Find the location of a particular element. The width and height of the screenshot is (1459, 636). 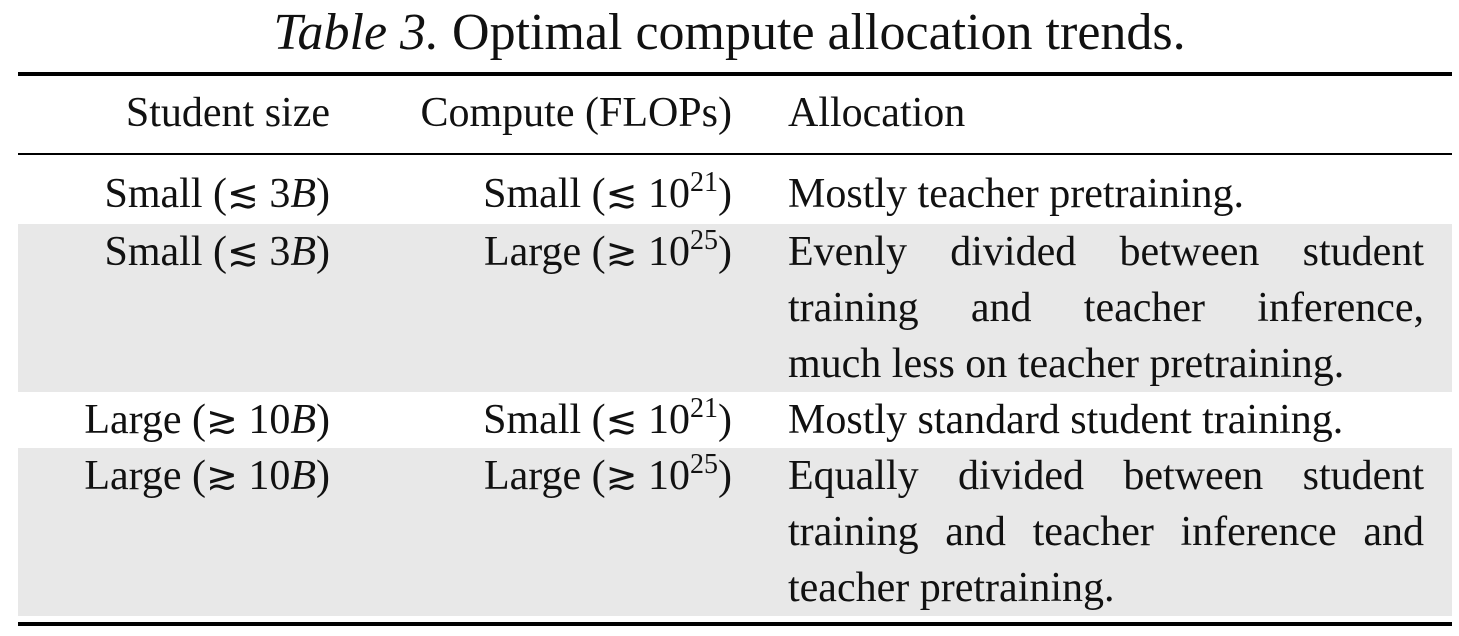

allocation-cell: Mostly standard student training. is located at coordinates (1066, 420).